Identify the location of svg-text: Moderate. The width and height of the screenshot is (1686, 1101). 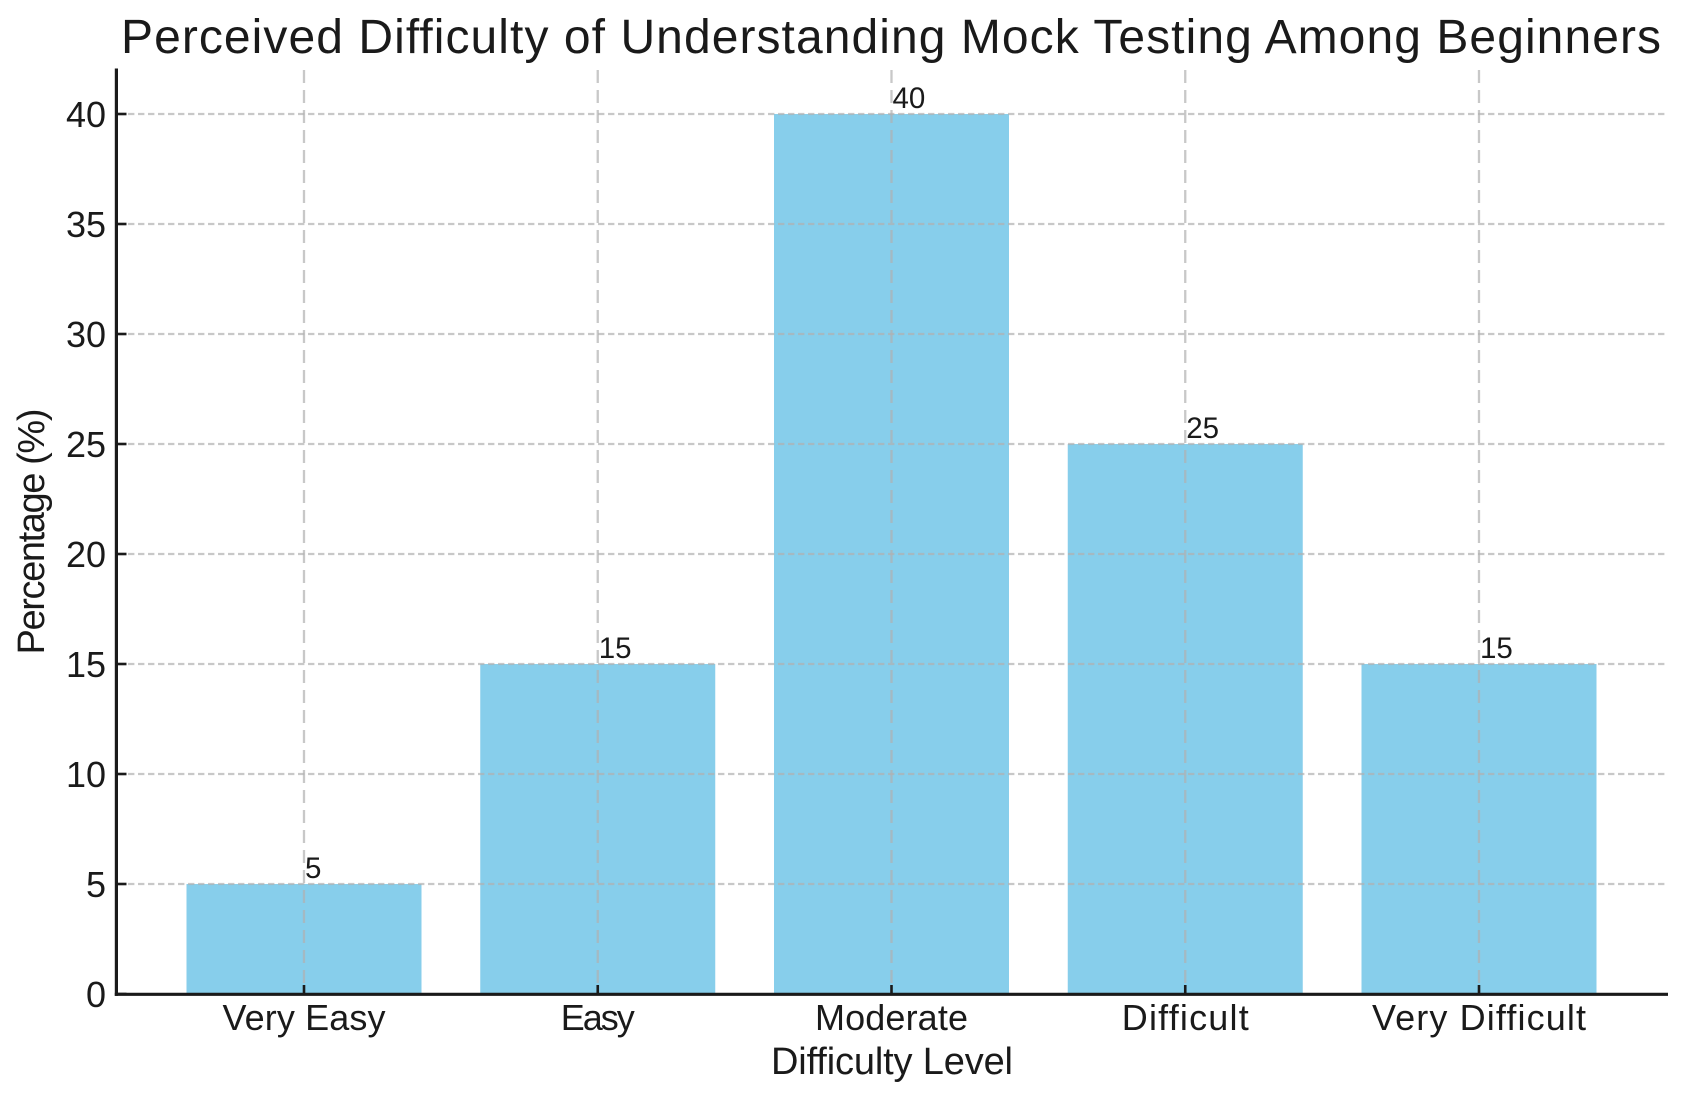
(891, 1017).